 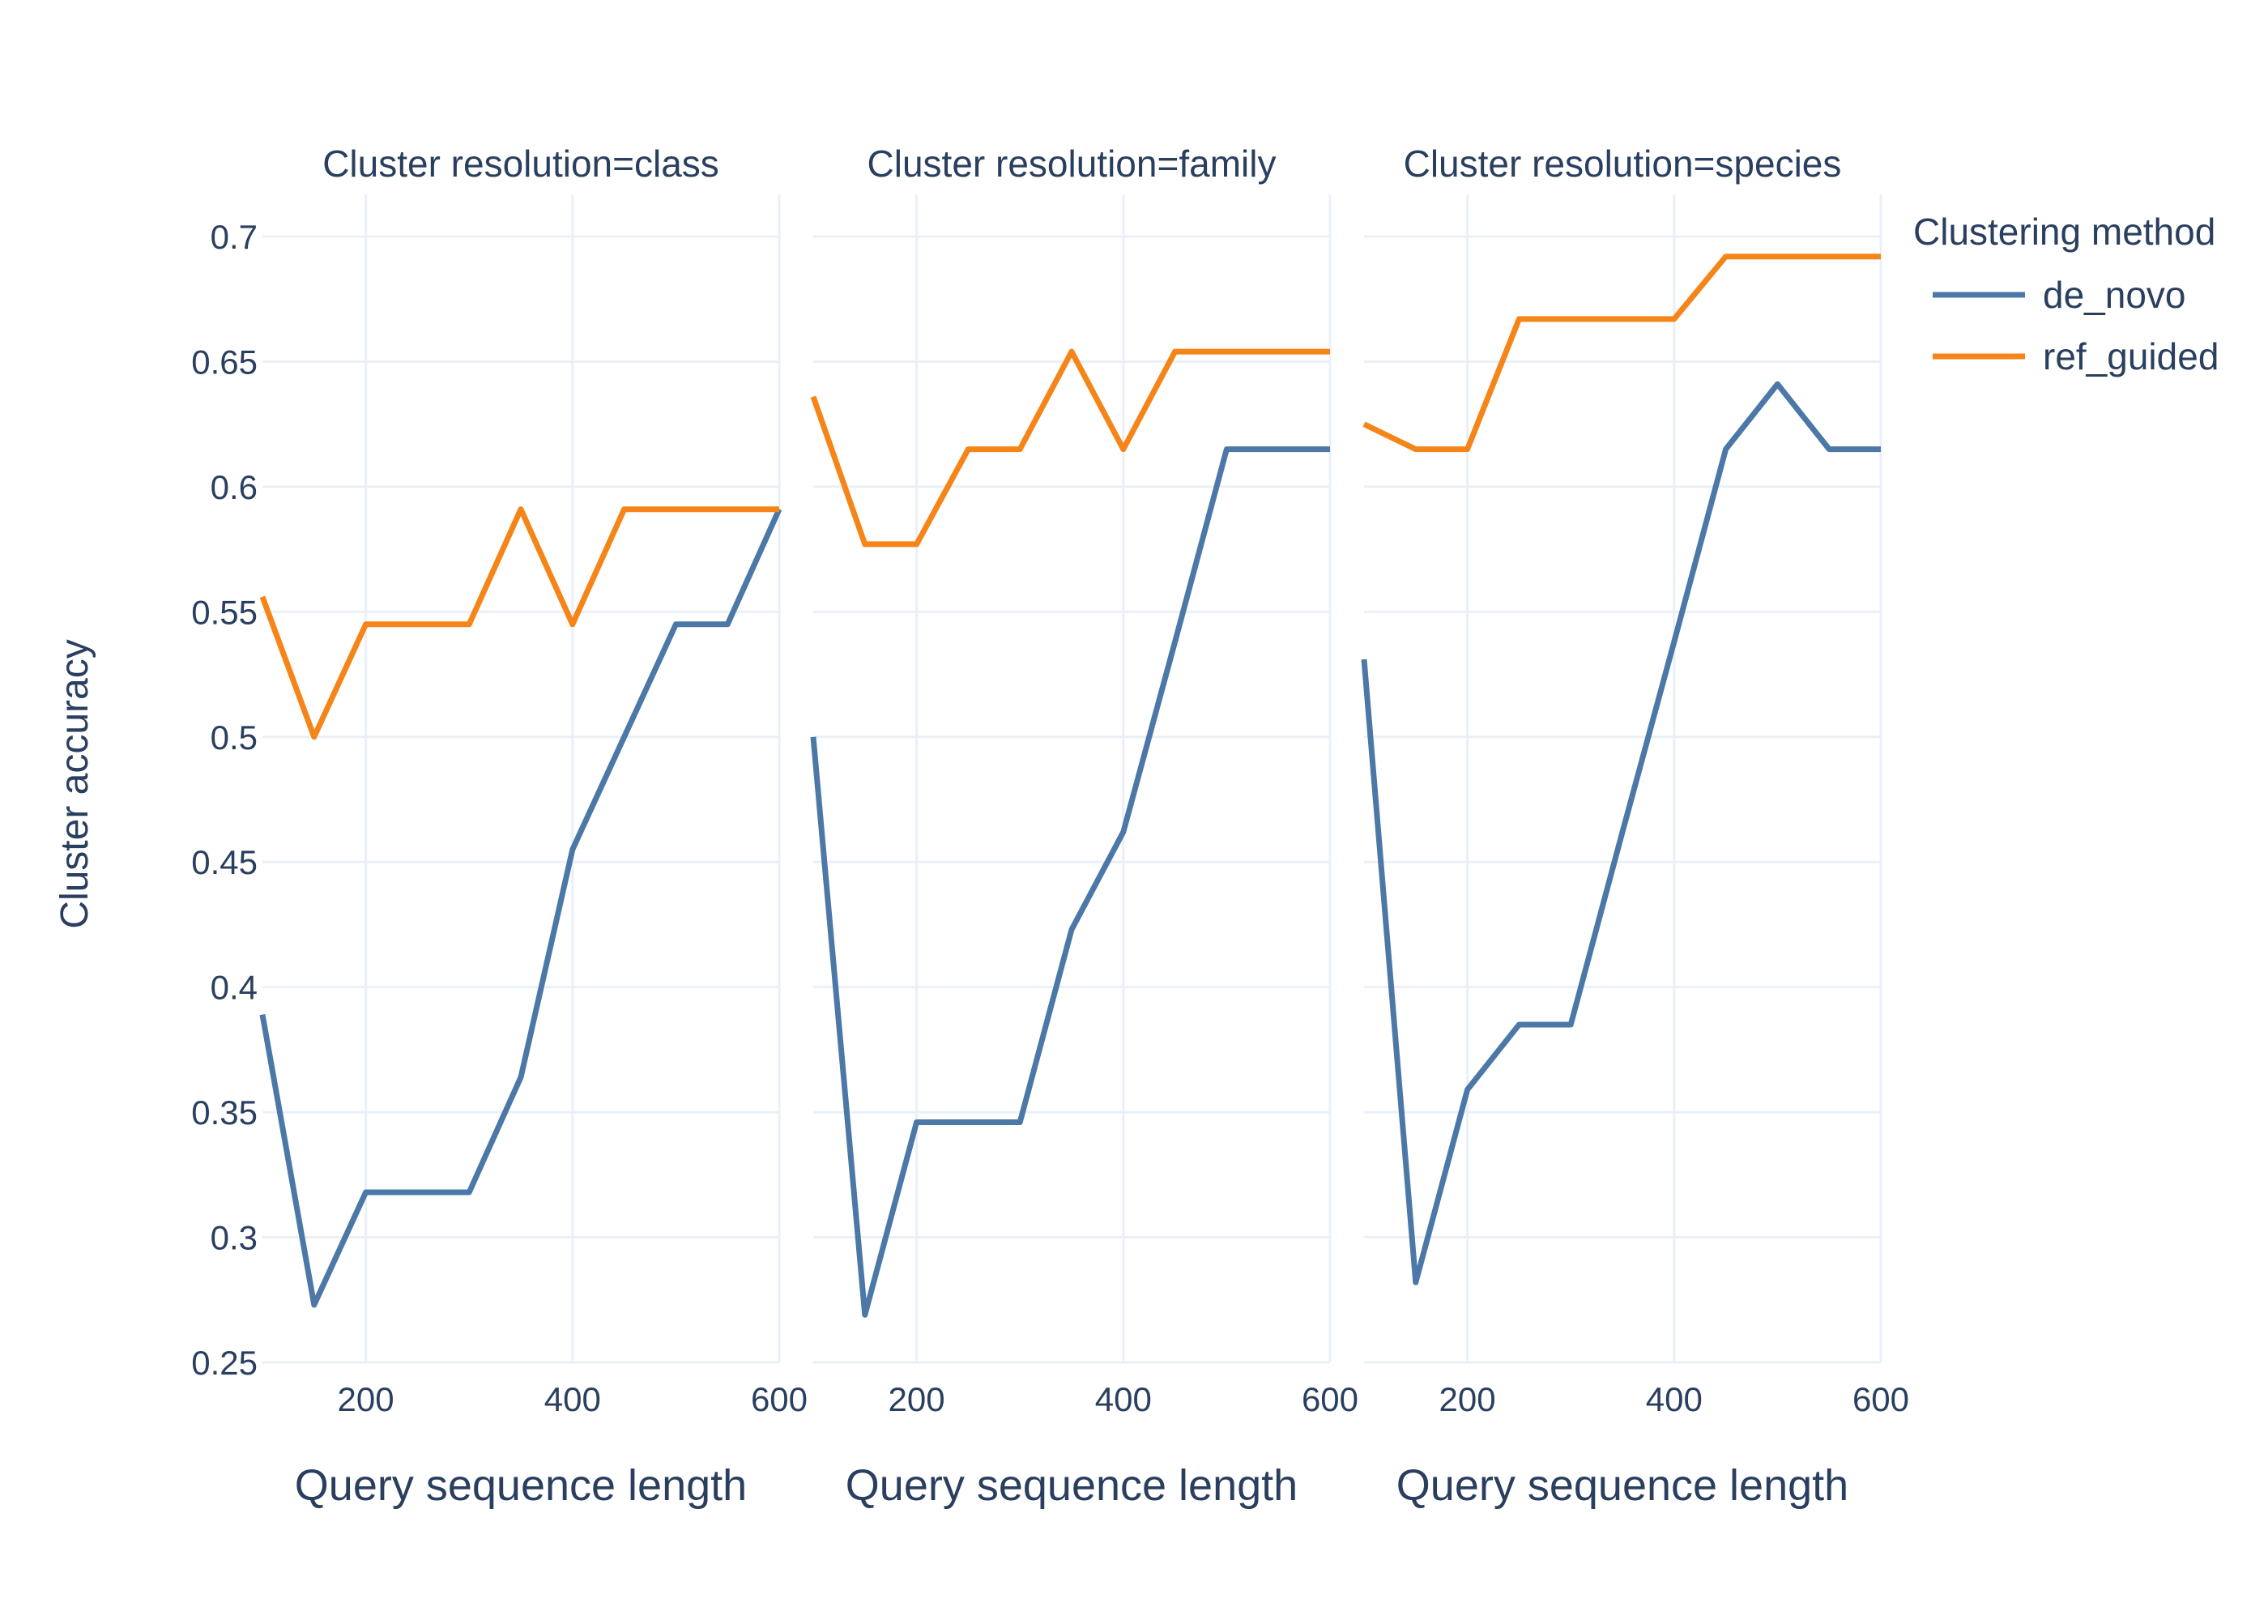 What do you see at coordinates (74, 783) in the screenshot?
I see `y-axis-title: Cluster accuracy` at bounding box center [74, 783].